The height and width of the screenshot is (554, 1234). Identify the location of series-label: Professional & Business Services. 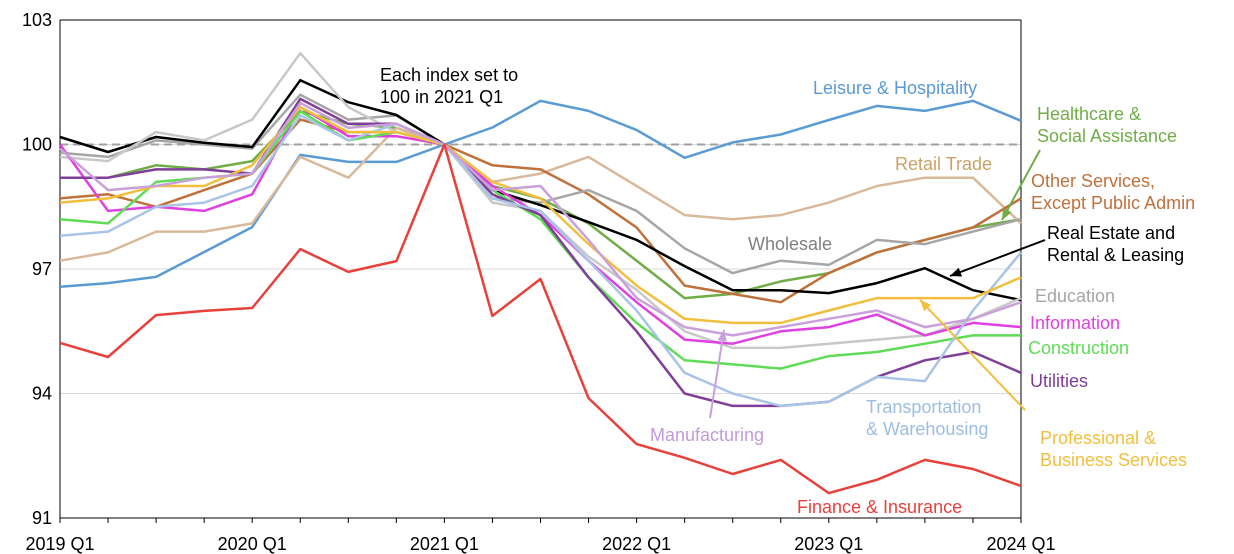
(1114, 449).